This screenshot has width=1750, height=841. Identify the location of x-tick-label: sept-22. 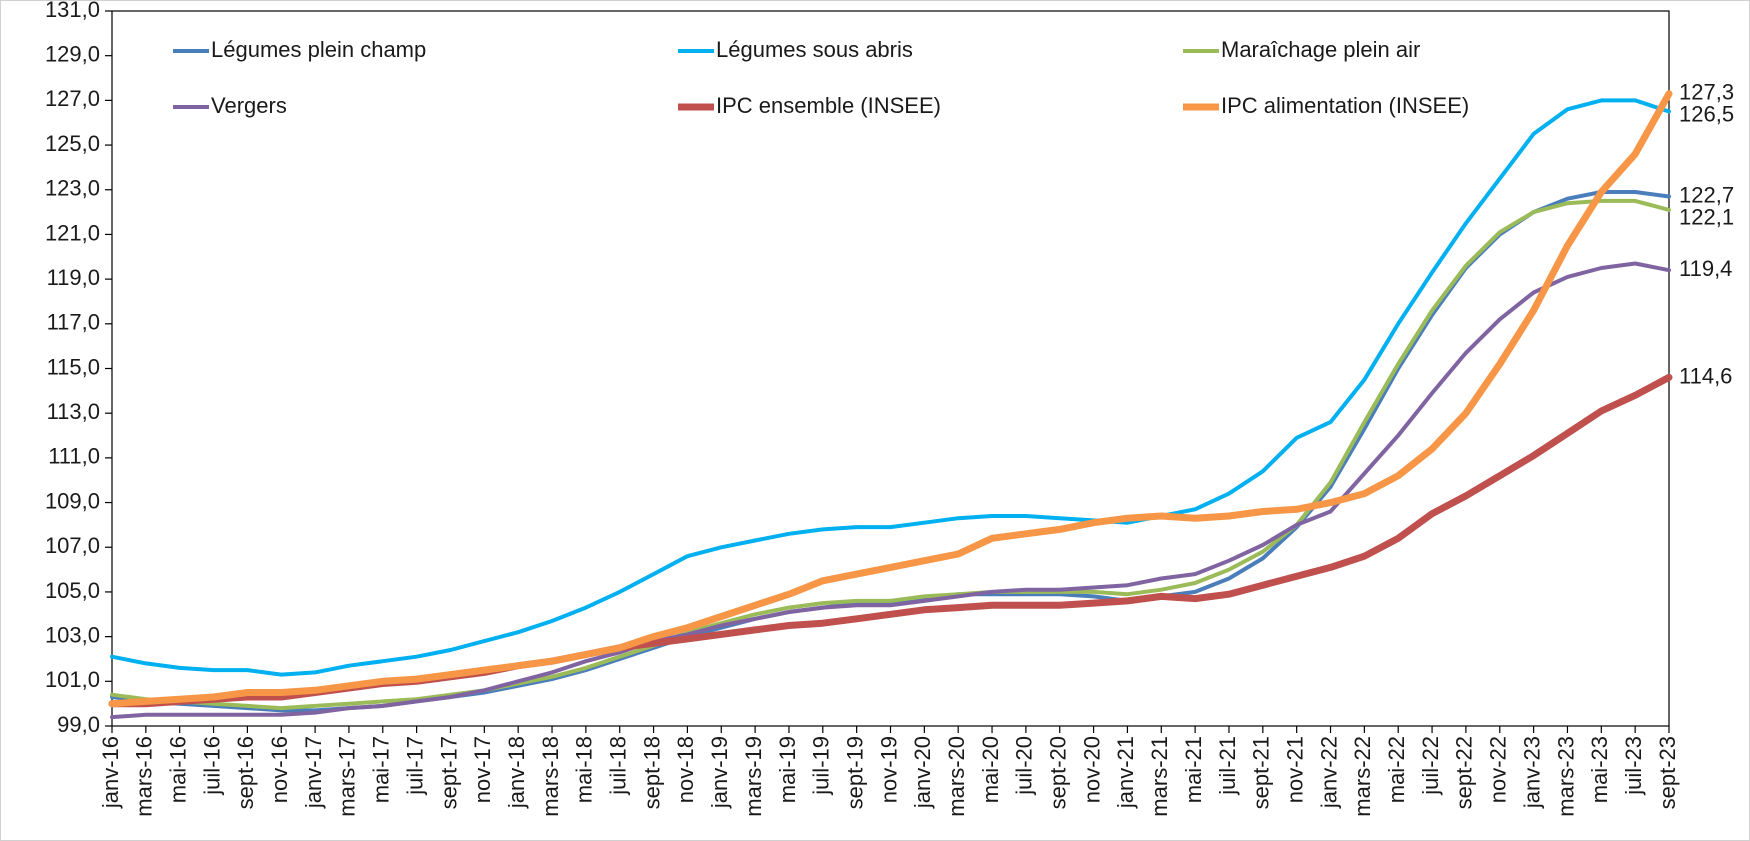
(1464, 772).